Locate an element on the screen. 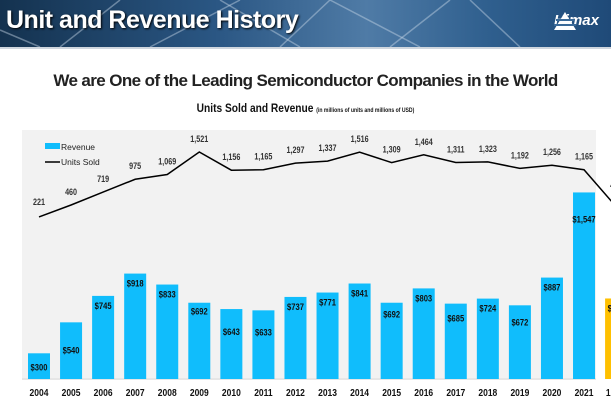 The image size is (611, 414). chart-title-text: Units Sold and Revenue is located at coordinates (255, 108).